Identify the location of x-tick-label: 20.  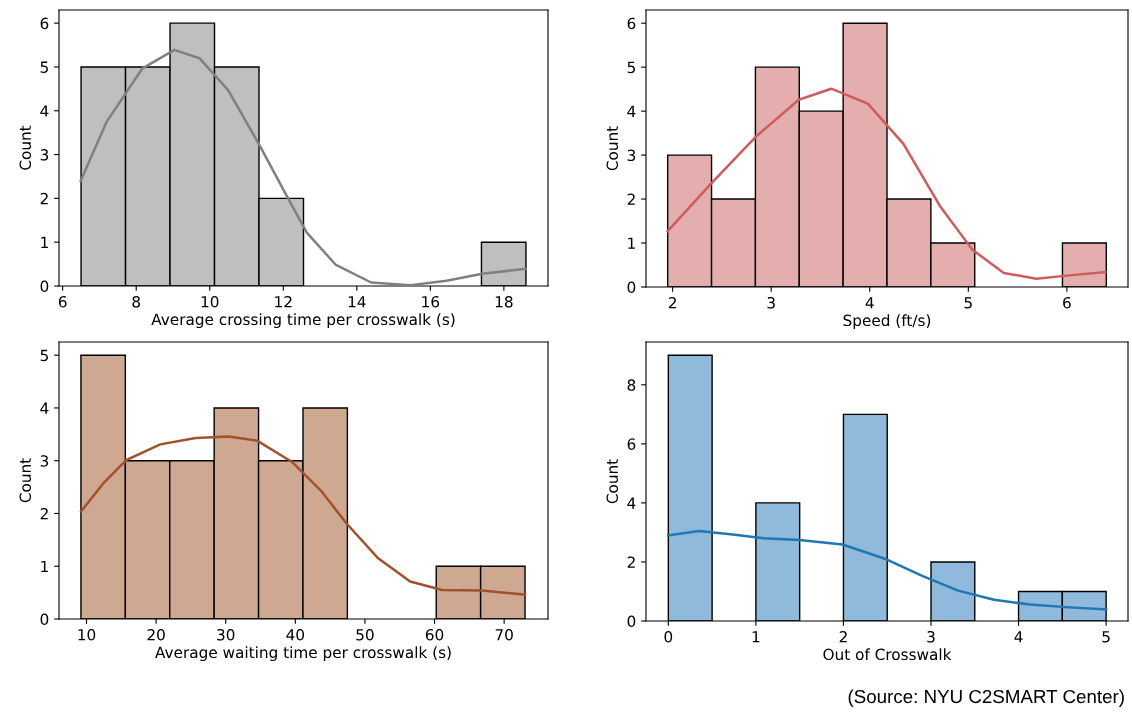
(156, 634).